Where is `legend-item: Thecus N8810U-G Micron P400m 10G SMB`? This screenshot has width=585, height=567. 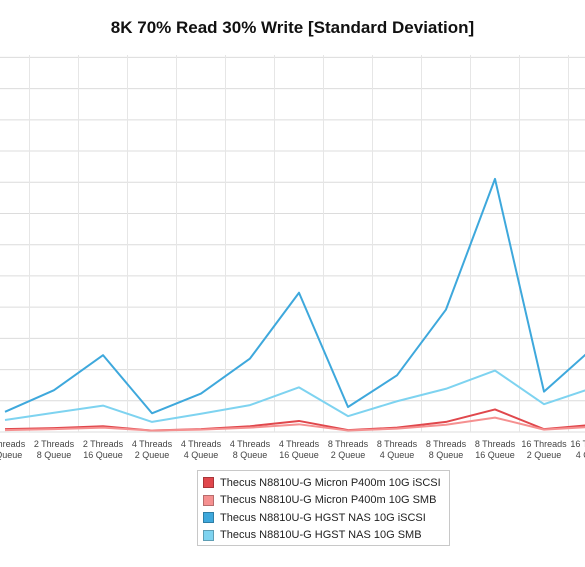
legend-item: Thecus N8810U-G Micron P400m 10G SMB is located at coordinates (326, 501).